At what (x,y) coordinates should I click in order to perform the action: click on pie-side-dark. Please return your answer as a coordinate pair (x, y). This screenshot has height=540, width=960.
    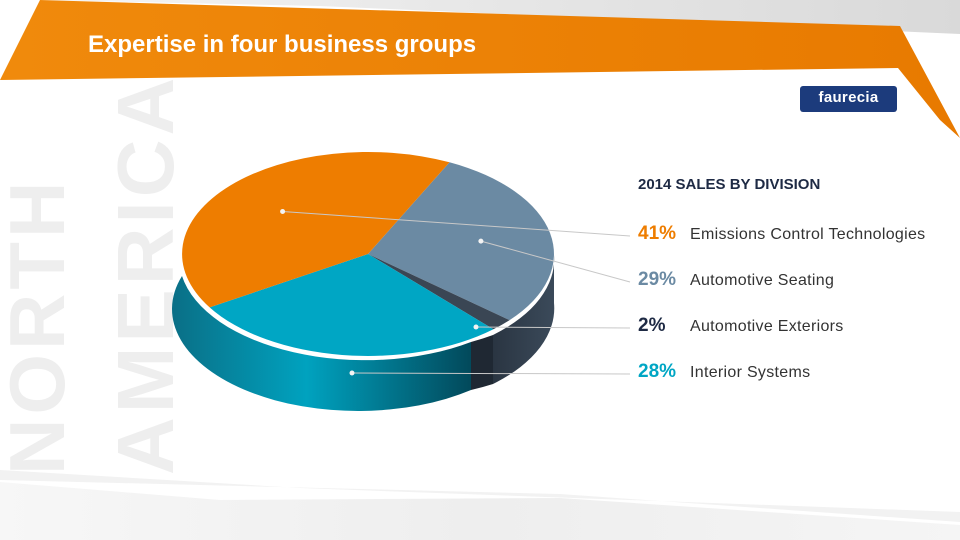
    Looking at the image, I should click on (482, 362).